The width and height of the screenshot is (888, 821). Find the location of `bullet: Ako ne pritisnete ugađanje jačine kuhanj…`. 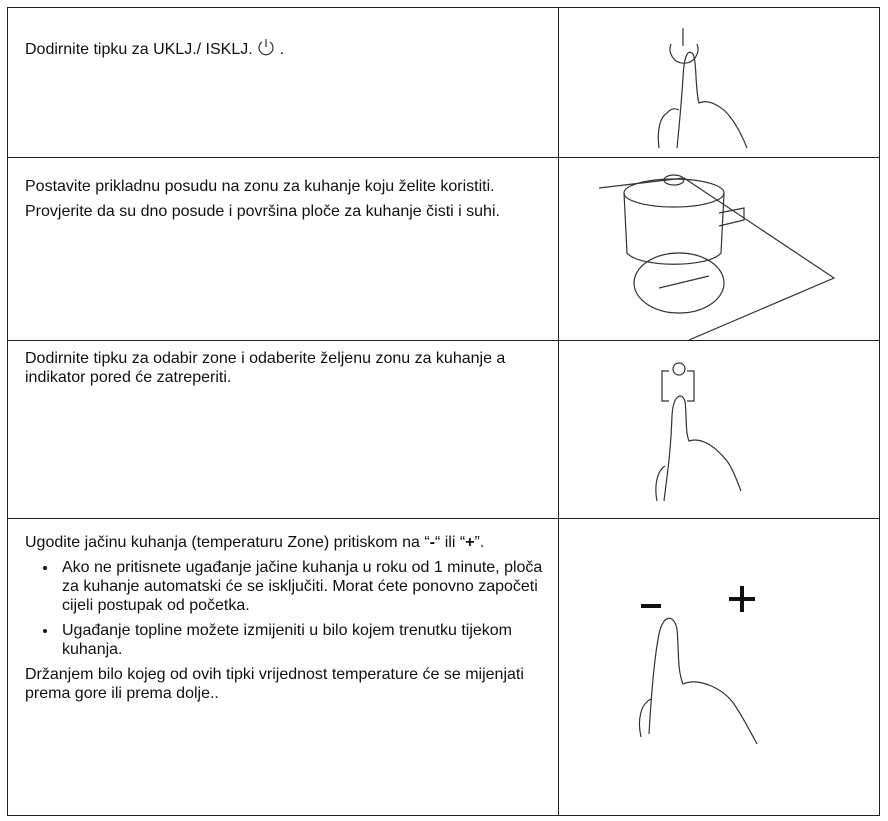

bullet: Ako ne pritisnete ugađanje jačine kuhanj… is located at coordinates (303, 586).